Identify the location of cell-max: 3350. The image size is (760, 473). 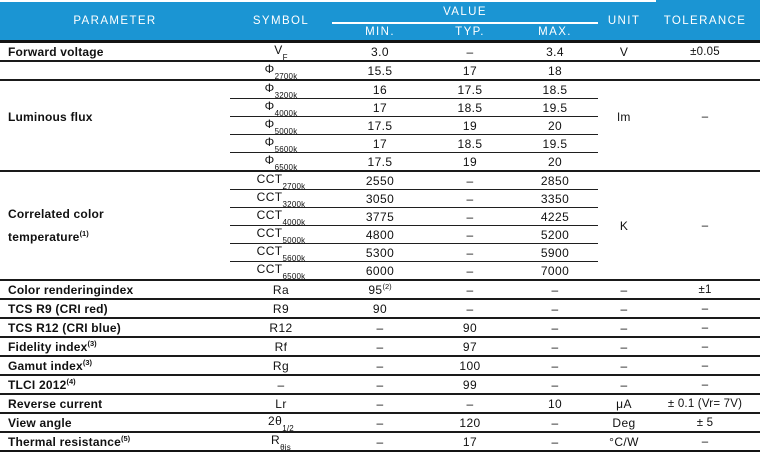
(555, 198).